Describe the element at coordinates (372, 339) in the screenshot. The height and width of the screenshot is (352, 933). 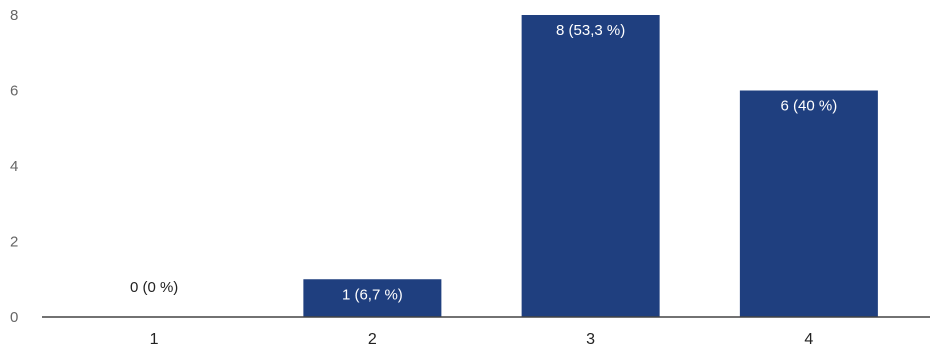
I see `x-tick-label: 2` at that location.